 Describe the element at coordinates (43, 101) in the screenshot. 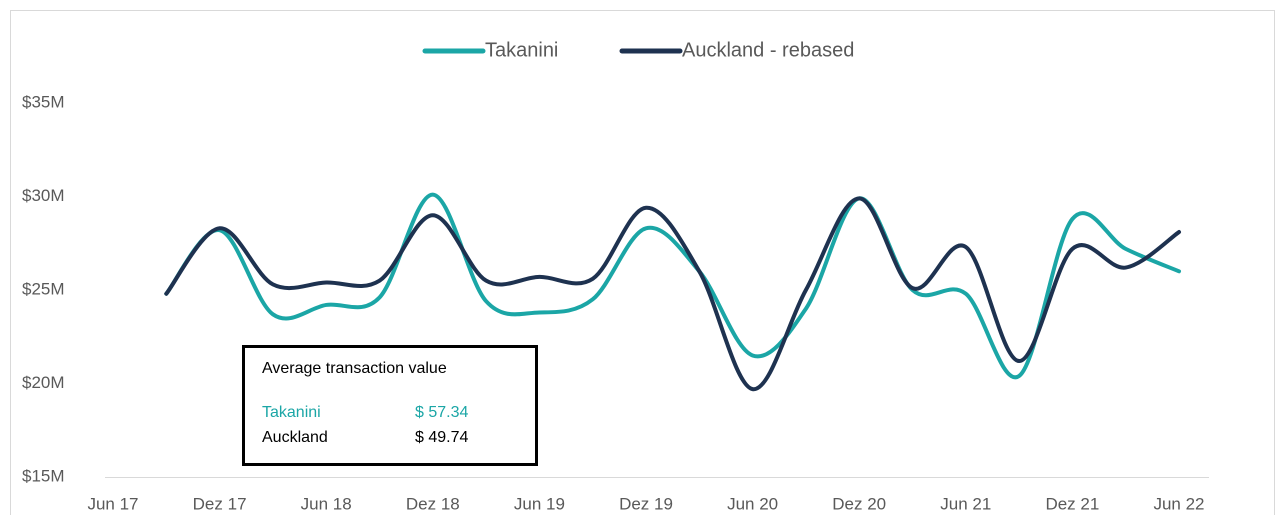

I see `y-tick-label: $35M` at that location.